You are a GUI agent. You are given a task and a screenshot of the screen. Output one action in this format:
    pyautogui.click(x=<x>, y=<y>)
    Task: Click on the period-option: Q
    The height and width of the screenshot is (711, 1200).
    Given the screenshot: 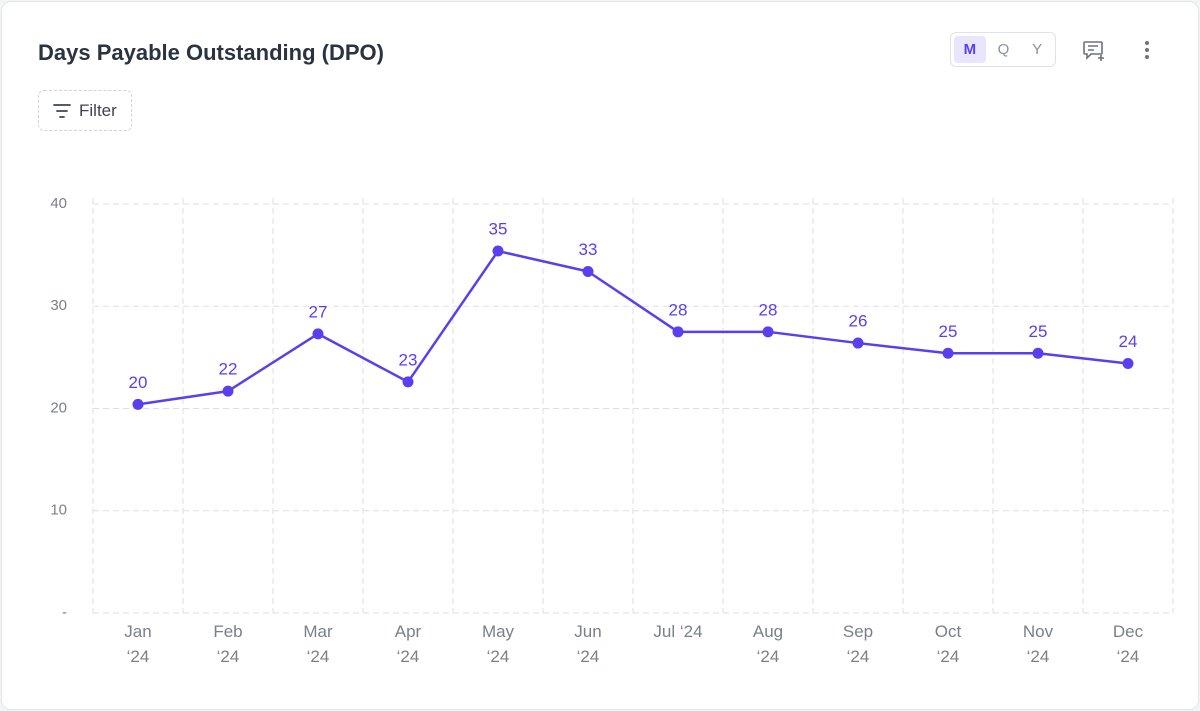 What is the action you would take?
    pyautogui.click(x=1003, y=49)
    